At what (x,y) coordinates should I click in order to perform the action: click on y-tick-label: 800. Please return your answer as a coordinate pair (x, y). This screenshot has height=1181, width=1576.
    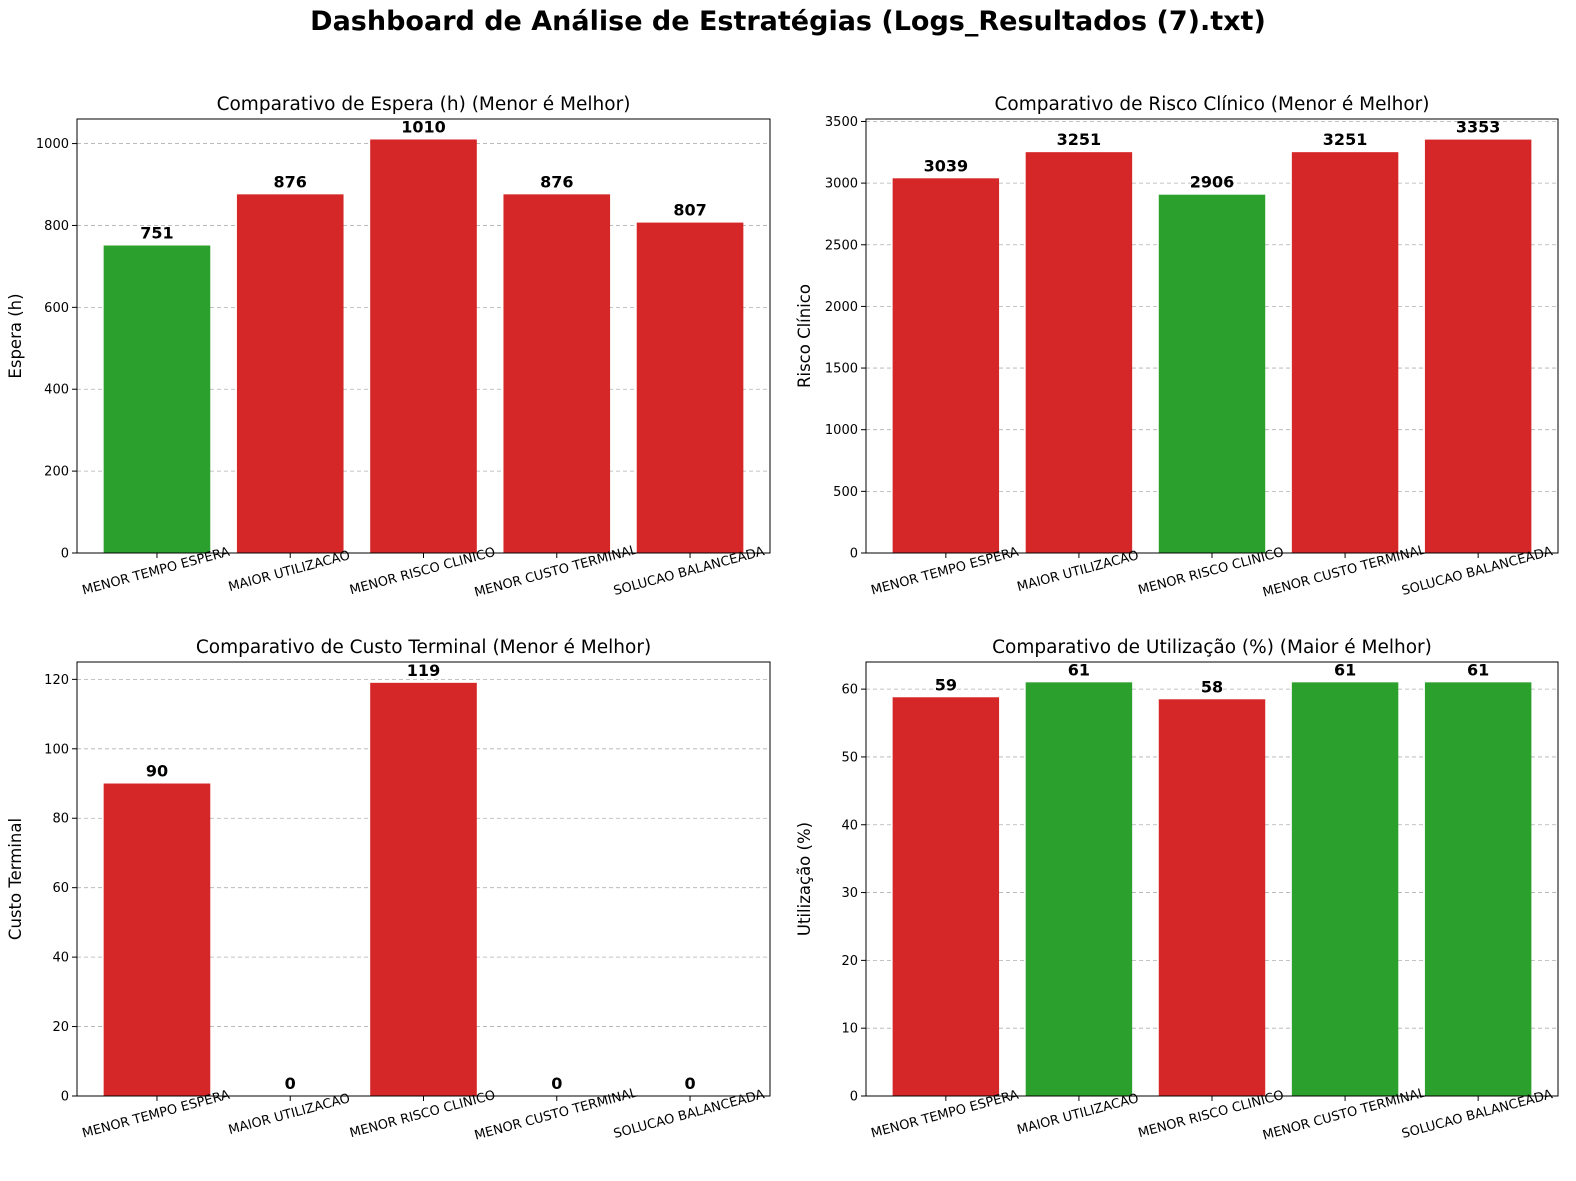
    Looking at the image, I should click on (56, 226).